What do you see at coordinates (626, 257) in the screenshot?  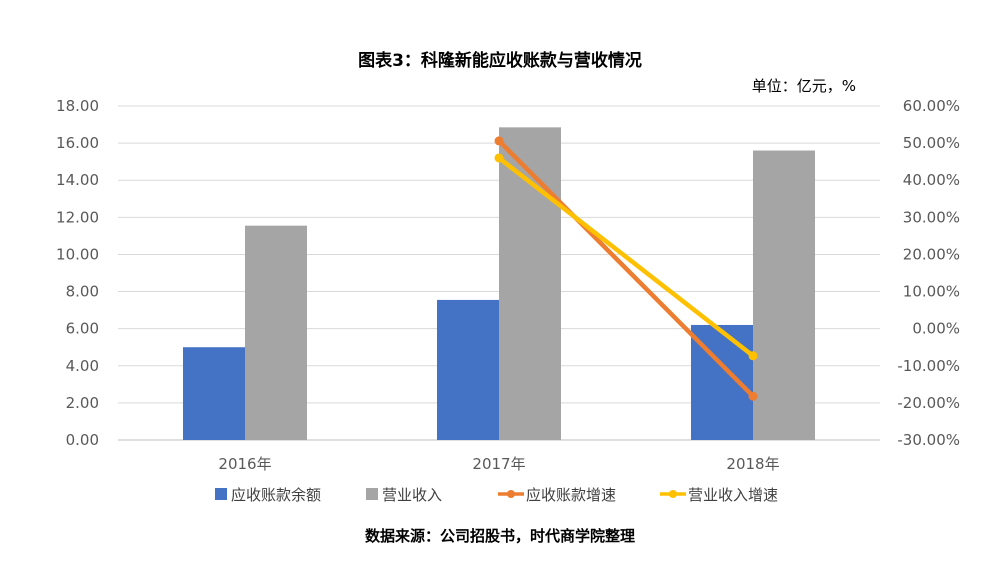 I see `line-revenue-growth` at bounding box center [626, 257].